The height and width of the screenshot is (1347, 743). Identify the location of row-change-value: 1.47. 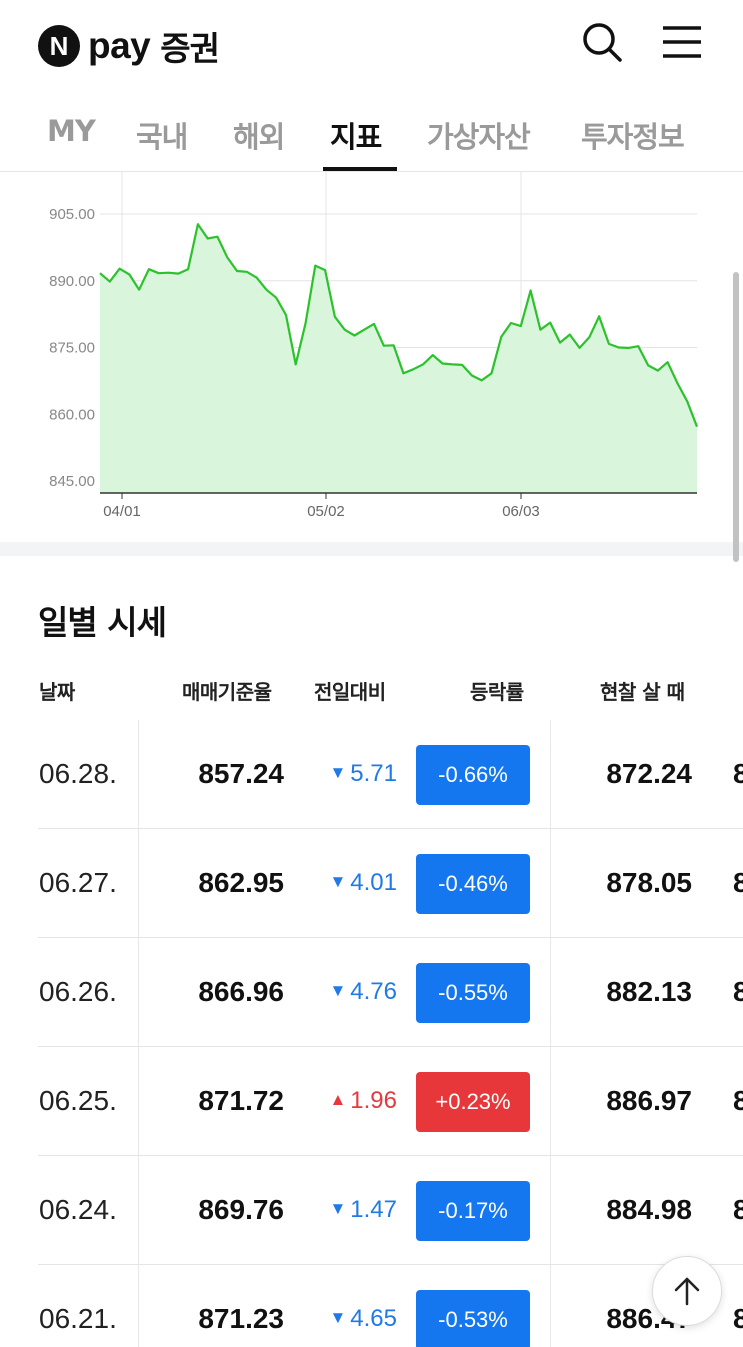
(373, 1209).